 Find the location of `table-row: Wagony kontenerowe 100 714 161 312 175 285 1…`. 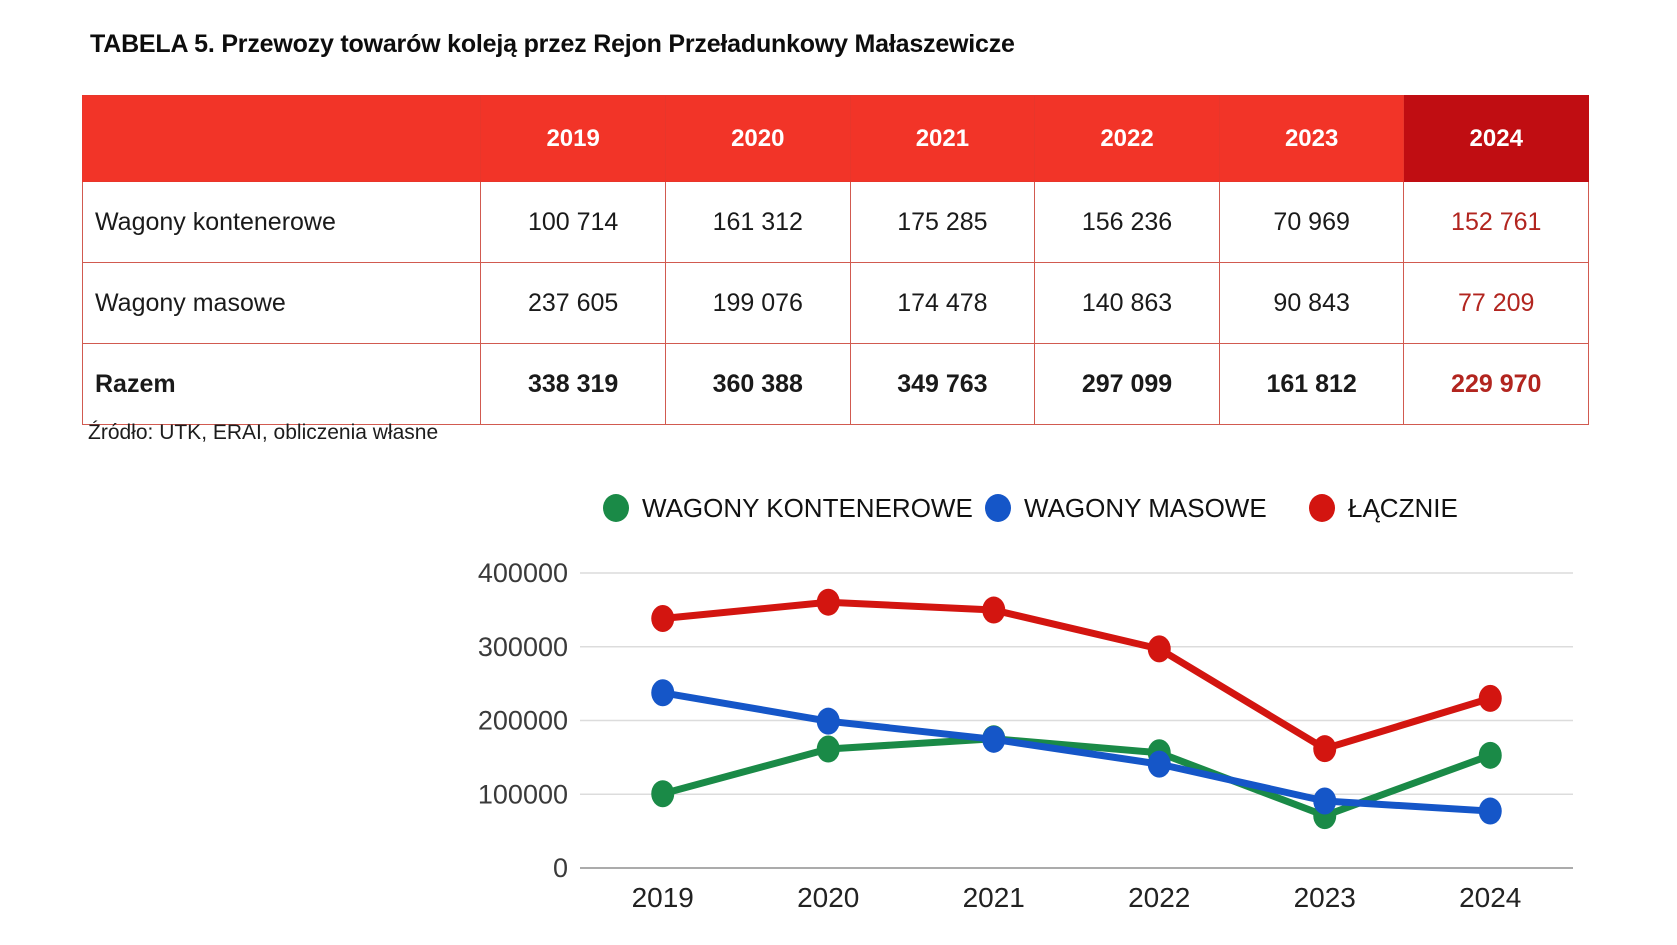

table-row: Wagony kontenerowe 100 714 161 312 175 285 1… is located at coordinates (835, 222).